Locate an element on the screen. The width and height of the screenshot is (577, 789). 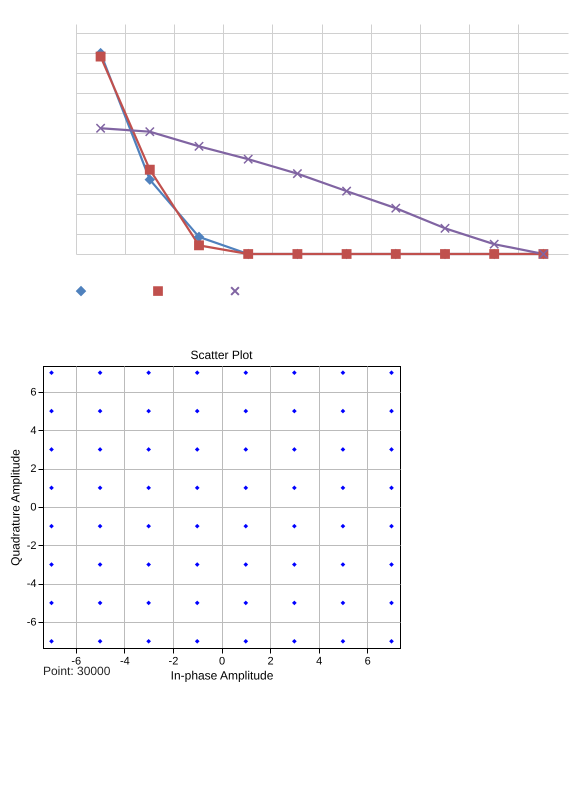
chart-title: Scatter Plot is located at coordinates (222, 355).